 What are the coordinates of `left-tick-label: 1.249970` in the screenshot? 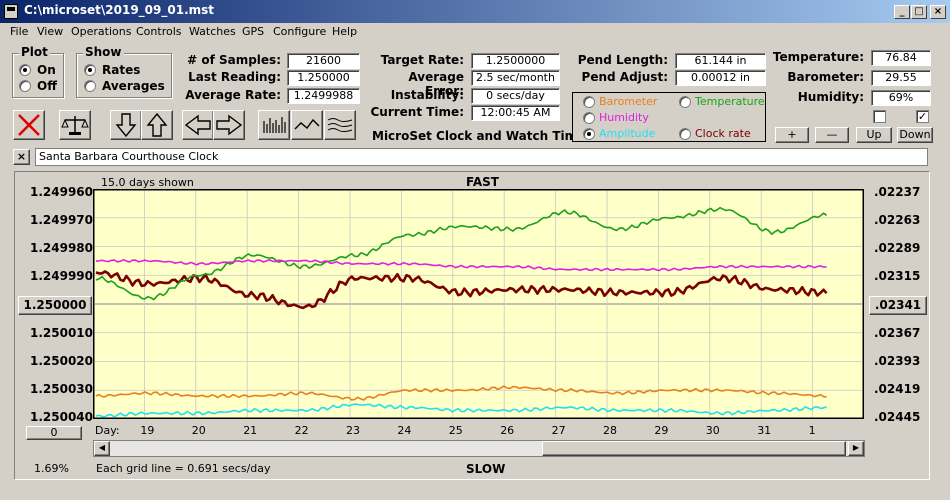 It's located at (62, 220).